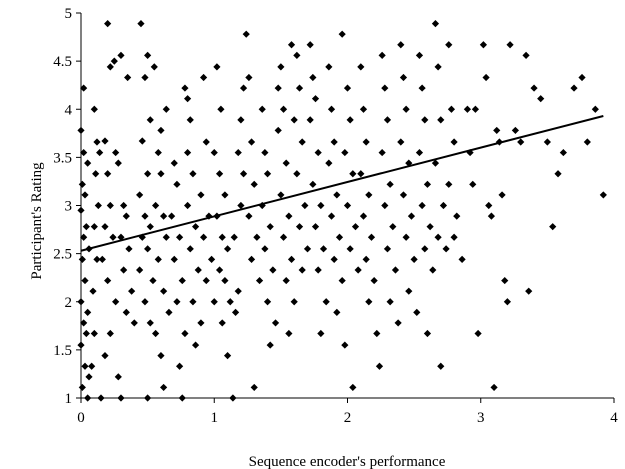 The height and width of the screenshot is (469, 625). What do you see at coordinates (81, 418) in the screenshot?
I see `x-tick-label: 0` at bounding box center [81, 418].